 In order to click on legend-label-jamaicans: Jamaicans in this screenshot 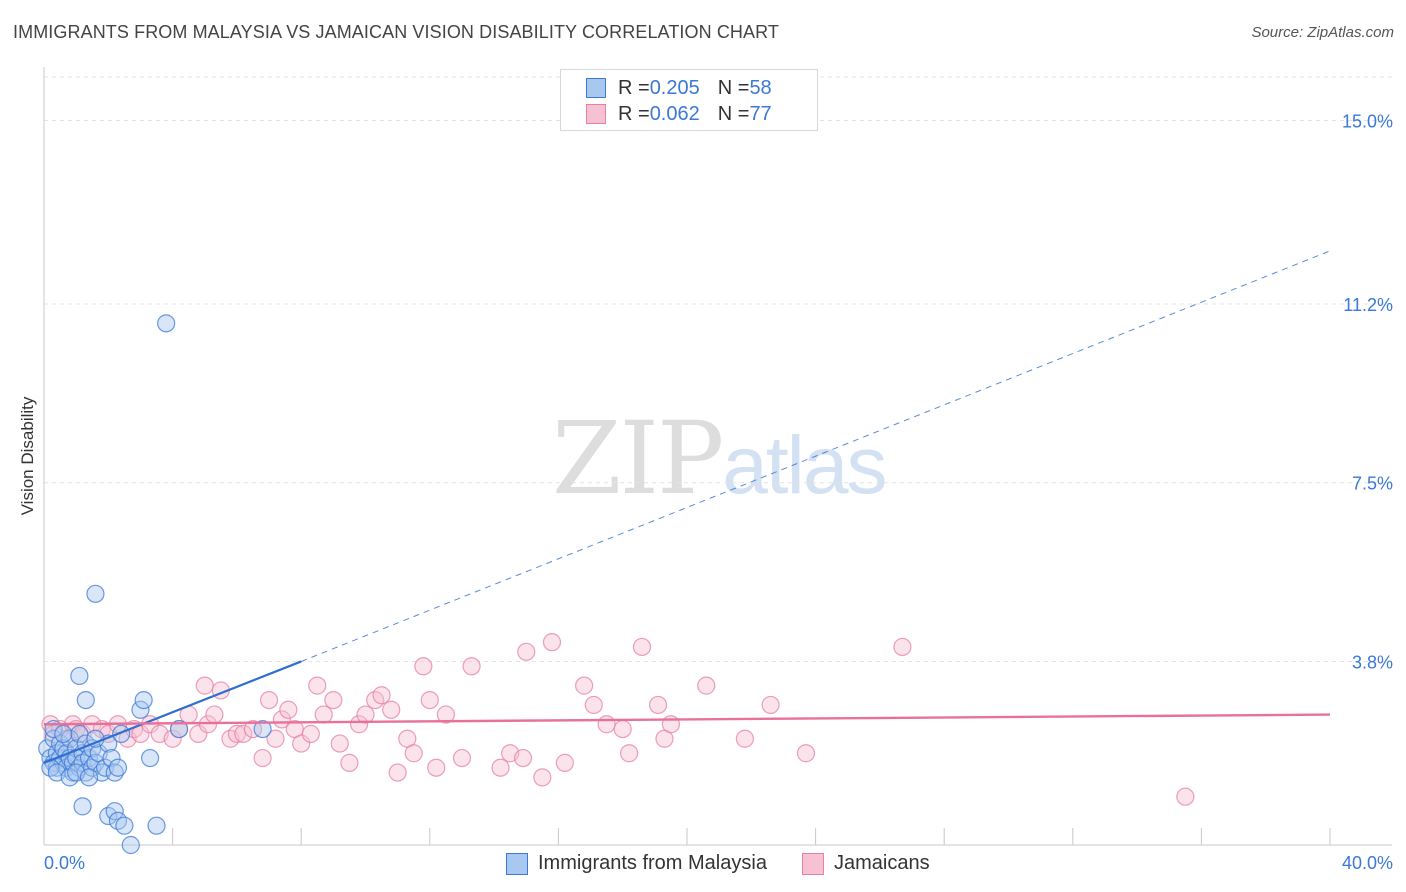, I will do `click(882, 863)`.